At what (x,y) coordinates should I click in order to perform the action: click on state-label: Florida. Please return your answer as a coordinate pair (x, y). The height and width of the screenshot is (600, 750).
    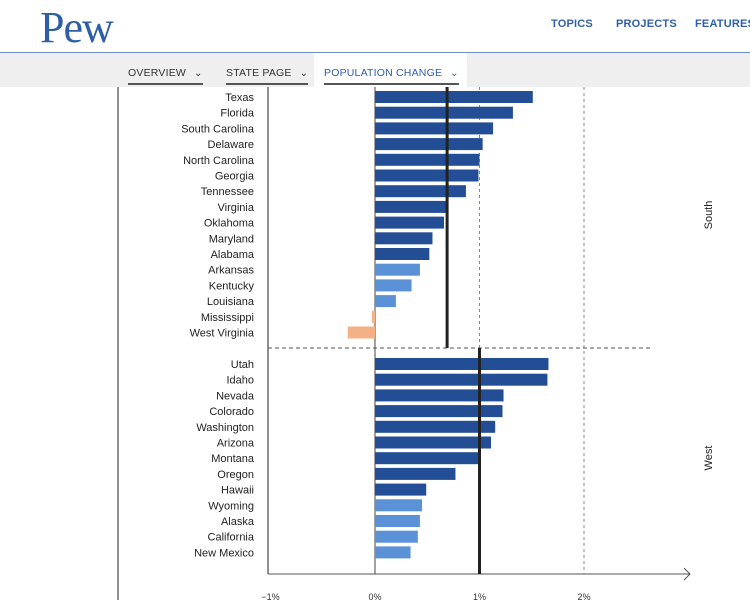
    Looking at the image, I should click on (237, 114).